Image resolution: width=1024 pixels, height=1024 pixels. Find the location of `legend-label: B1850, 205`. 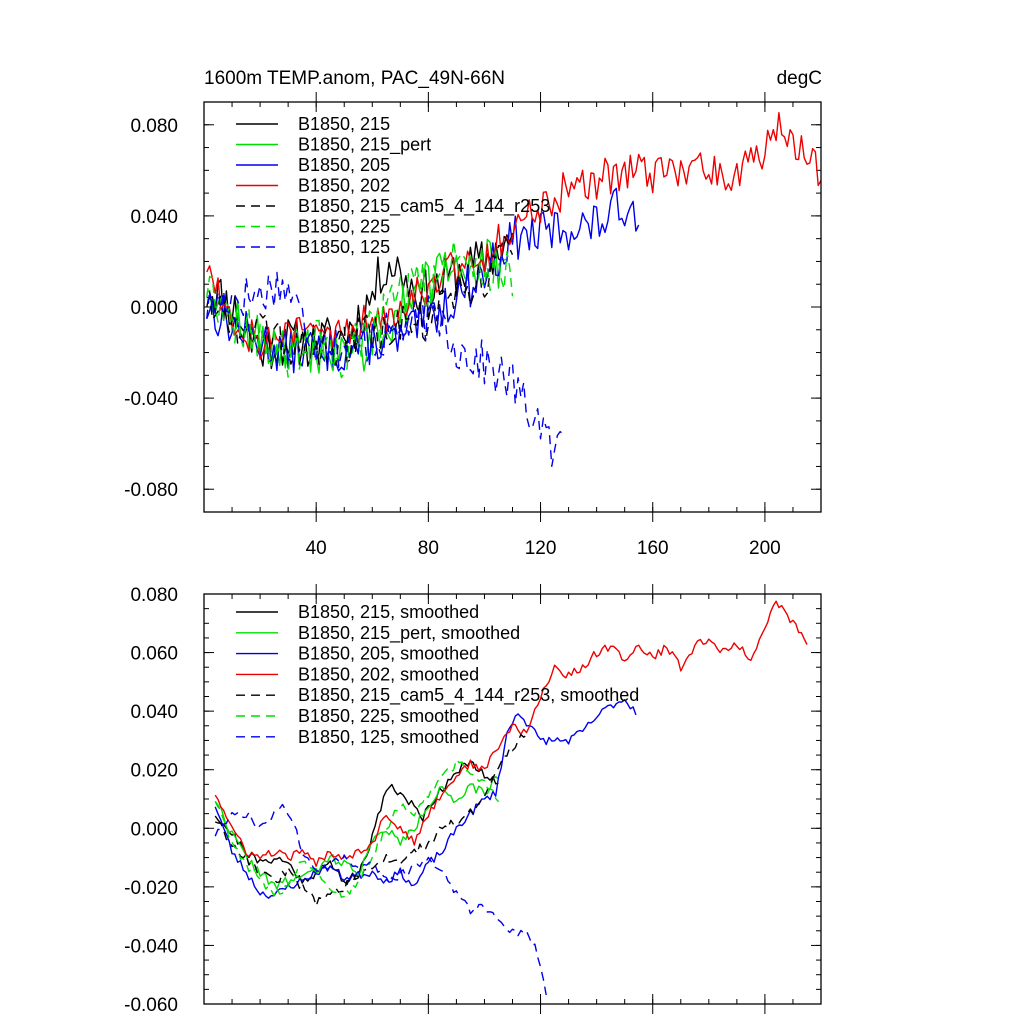

legend-label: B1850, 205 is located at coordinates (344, 165).